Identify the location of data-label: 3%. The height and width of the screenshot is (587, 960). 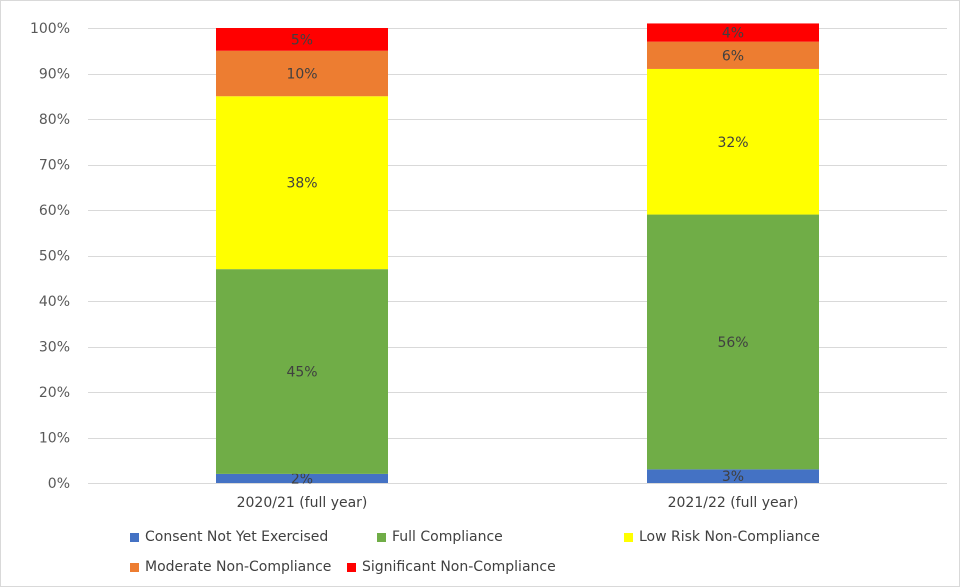
(733, 477).